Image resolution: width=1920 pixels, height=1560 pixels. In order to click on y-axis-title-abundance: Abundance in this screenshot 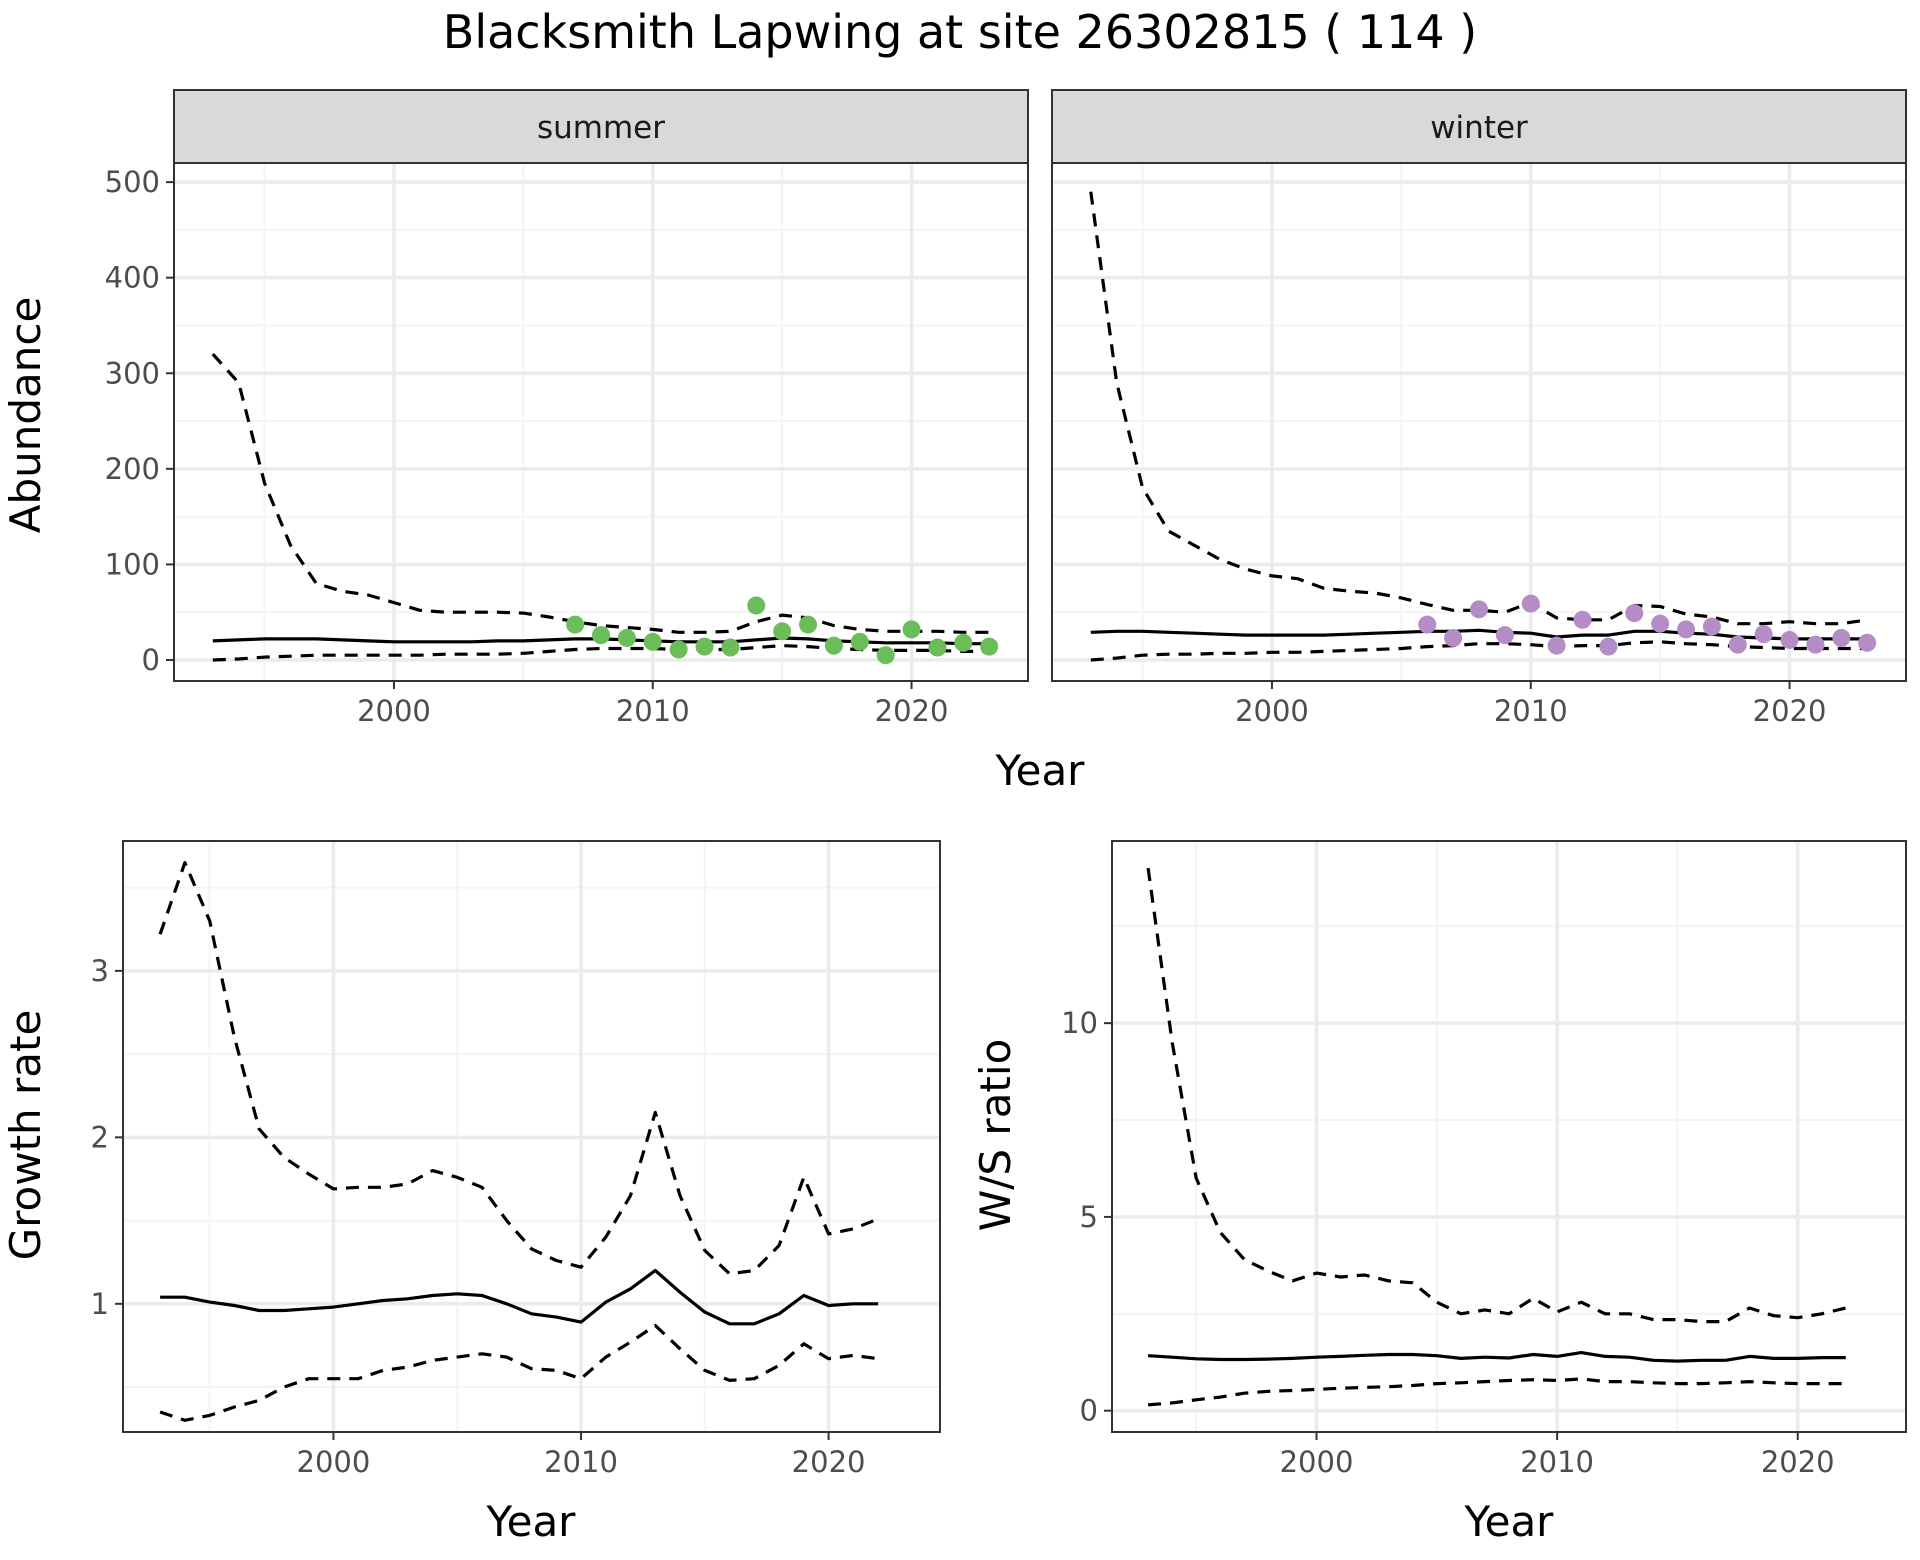, I will do `click(25, 415)`.